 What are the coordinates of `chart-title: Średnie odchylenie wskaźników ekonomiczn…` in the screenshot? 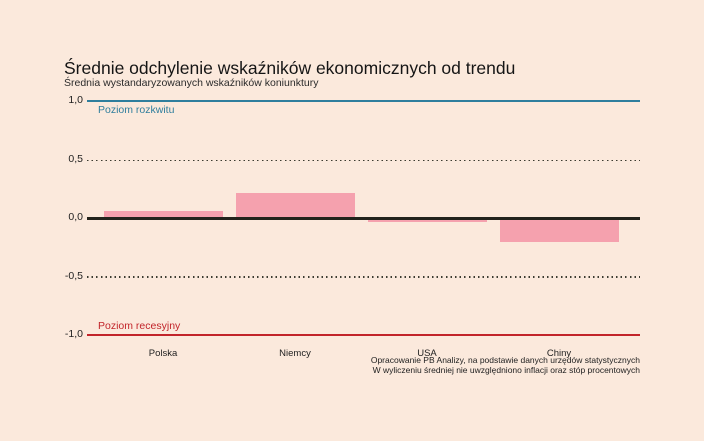 It's located at (290, 68).